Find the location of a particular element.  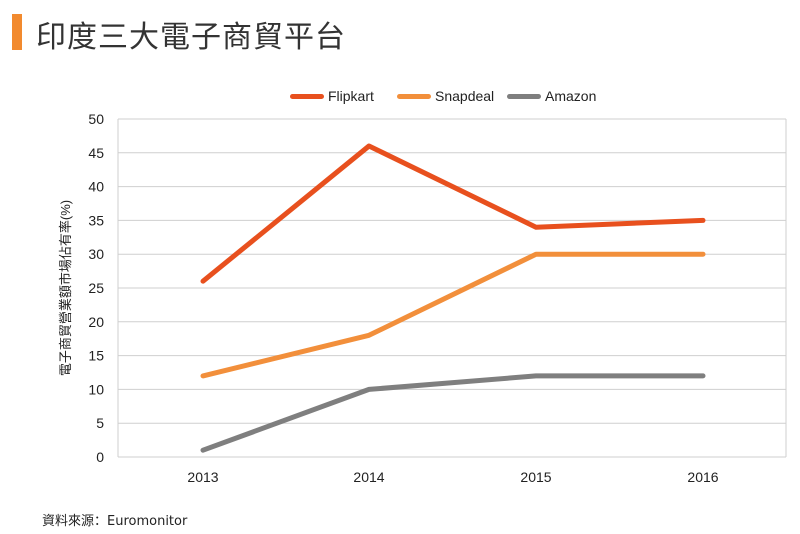

legend-item-flipkart: Flipkart is located at coordinates (332, 96).